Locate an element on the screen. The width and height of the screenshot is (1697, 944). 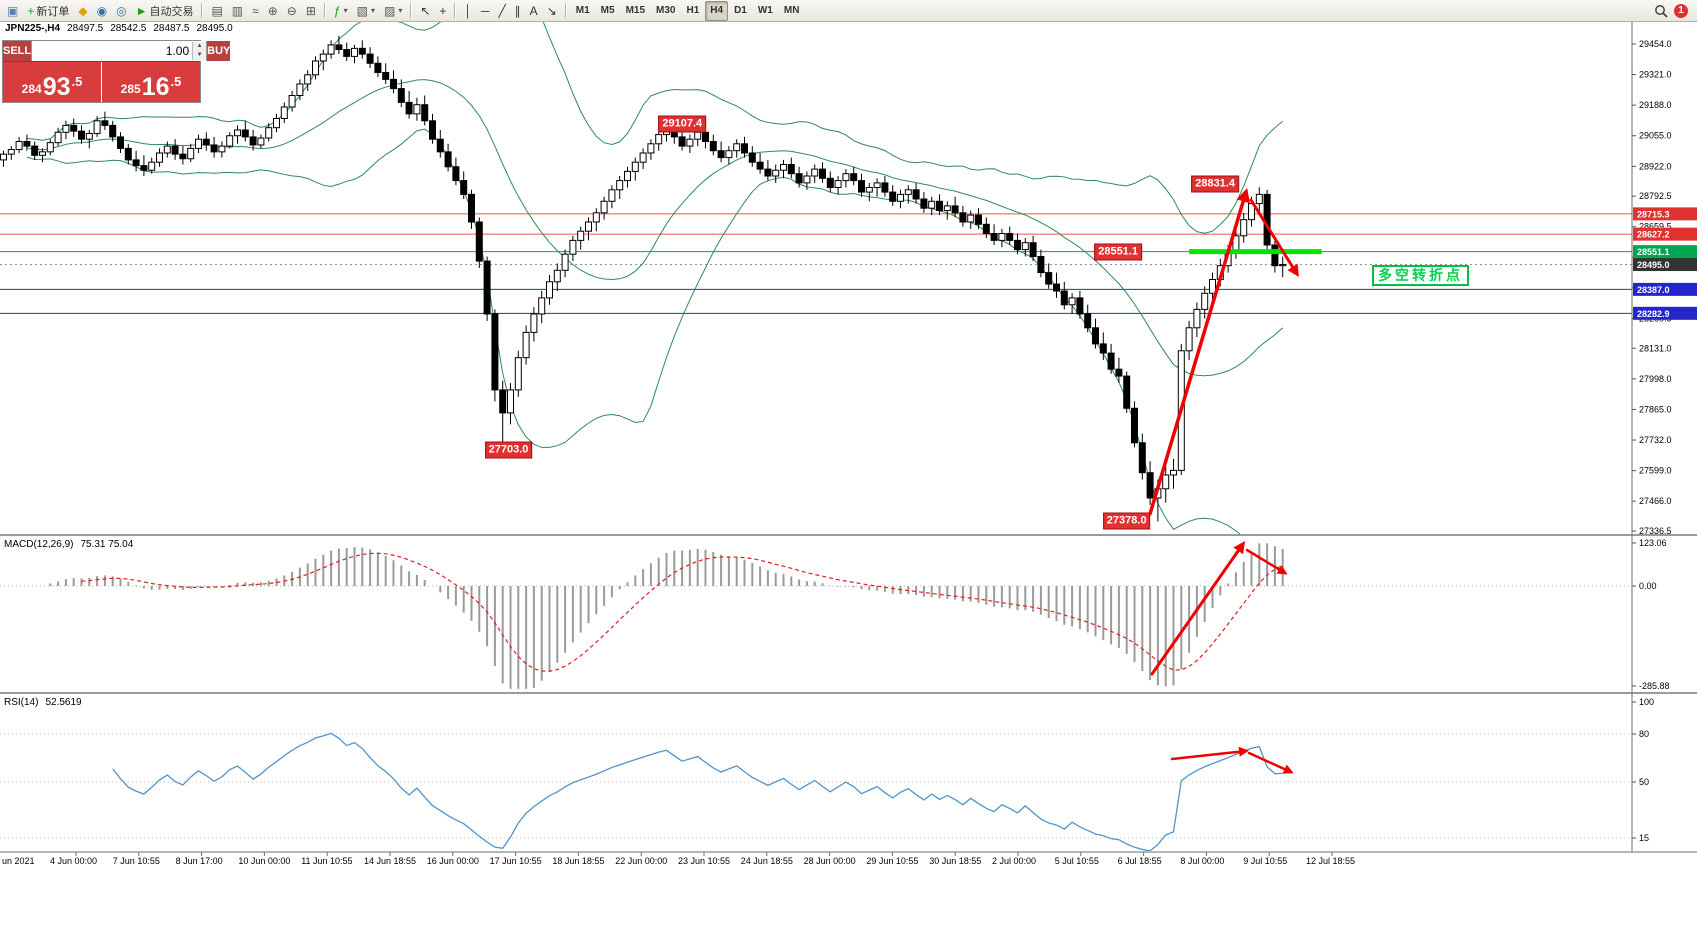
open-value: 28497.5 is located at coordinates (85, 28).